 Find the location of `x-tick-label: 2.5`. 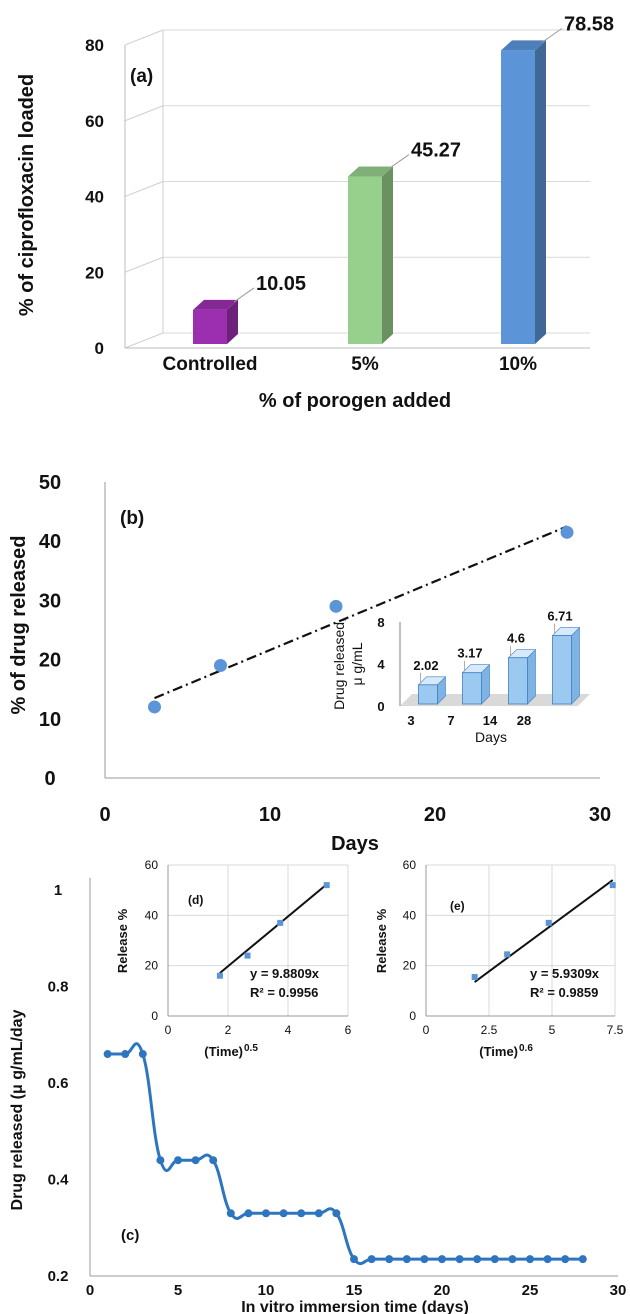

x-tick-label: 2.5 is located at coordinates (489, 1030).